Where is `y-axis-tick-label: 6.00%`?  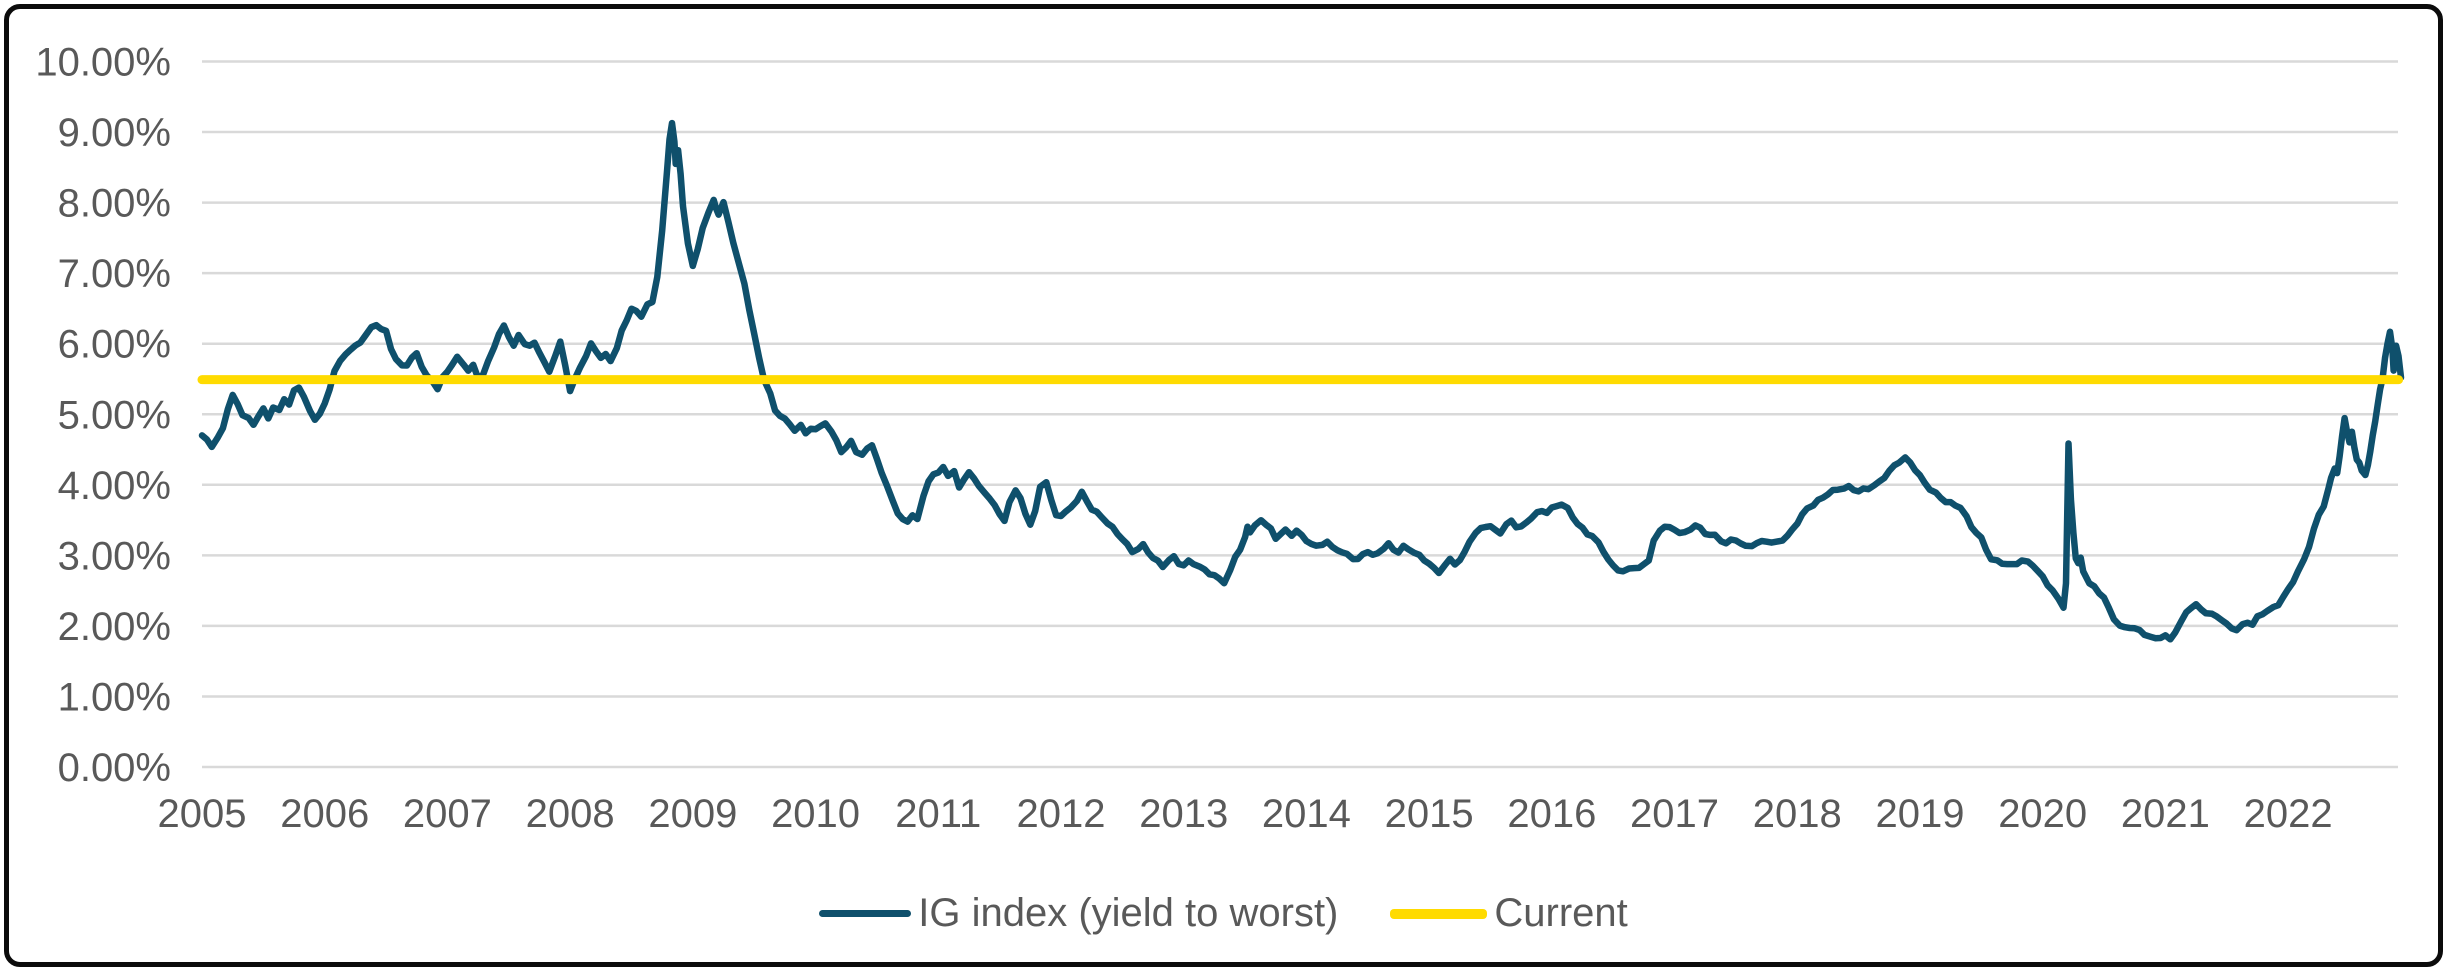 y-axis-tick-label: 6.00% is located at coordinates (114, 345).